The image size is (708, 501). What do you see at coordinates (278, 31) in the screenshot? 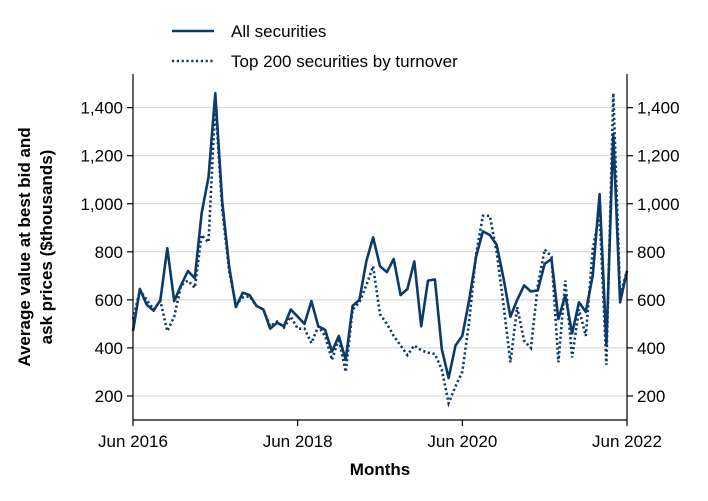
I see `legend-label-all-securities: All securities` at bounding box center [278, 31].